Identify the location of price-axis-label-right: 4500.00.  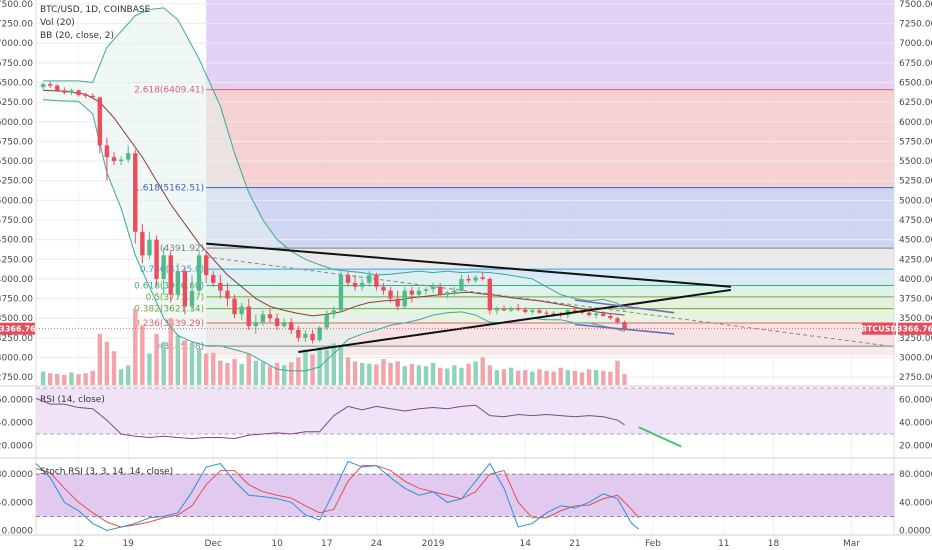
(915, 241).